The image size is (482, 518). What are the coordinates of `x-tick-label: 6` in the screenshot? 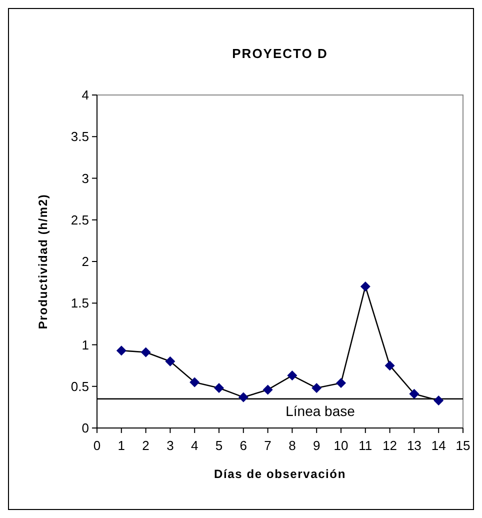 It's located at (244, 445).